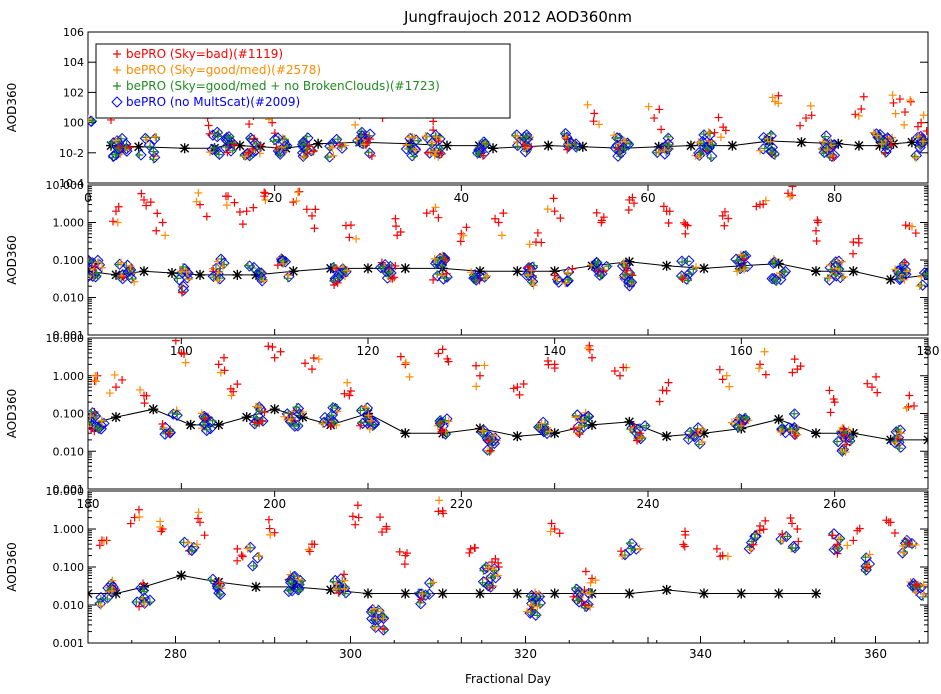  I want to click on y-tick-label: 0.100, so click(69, 260).